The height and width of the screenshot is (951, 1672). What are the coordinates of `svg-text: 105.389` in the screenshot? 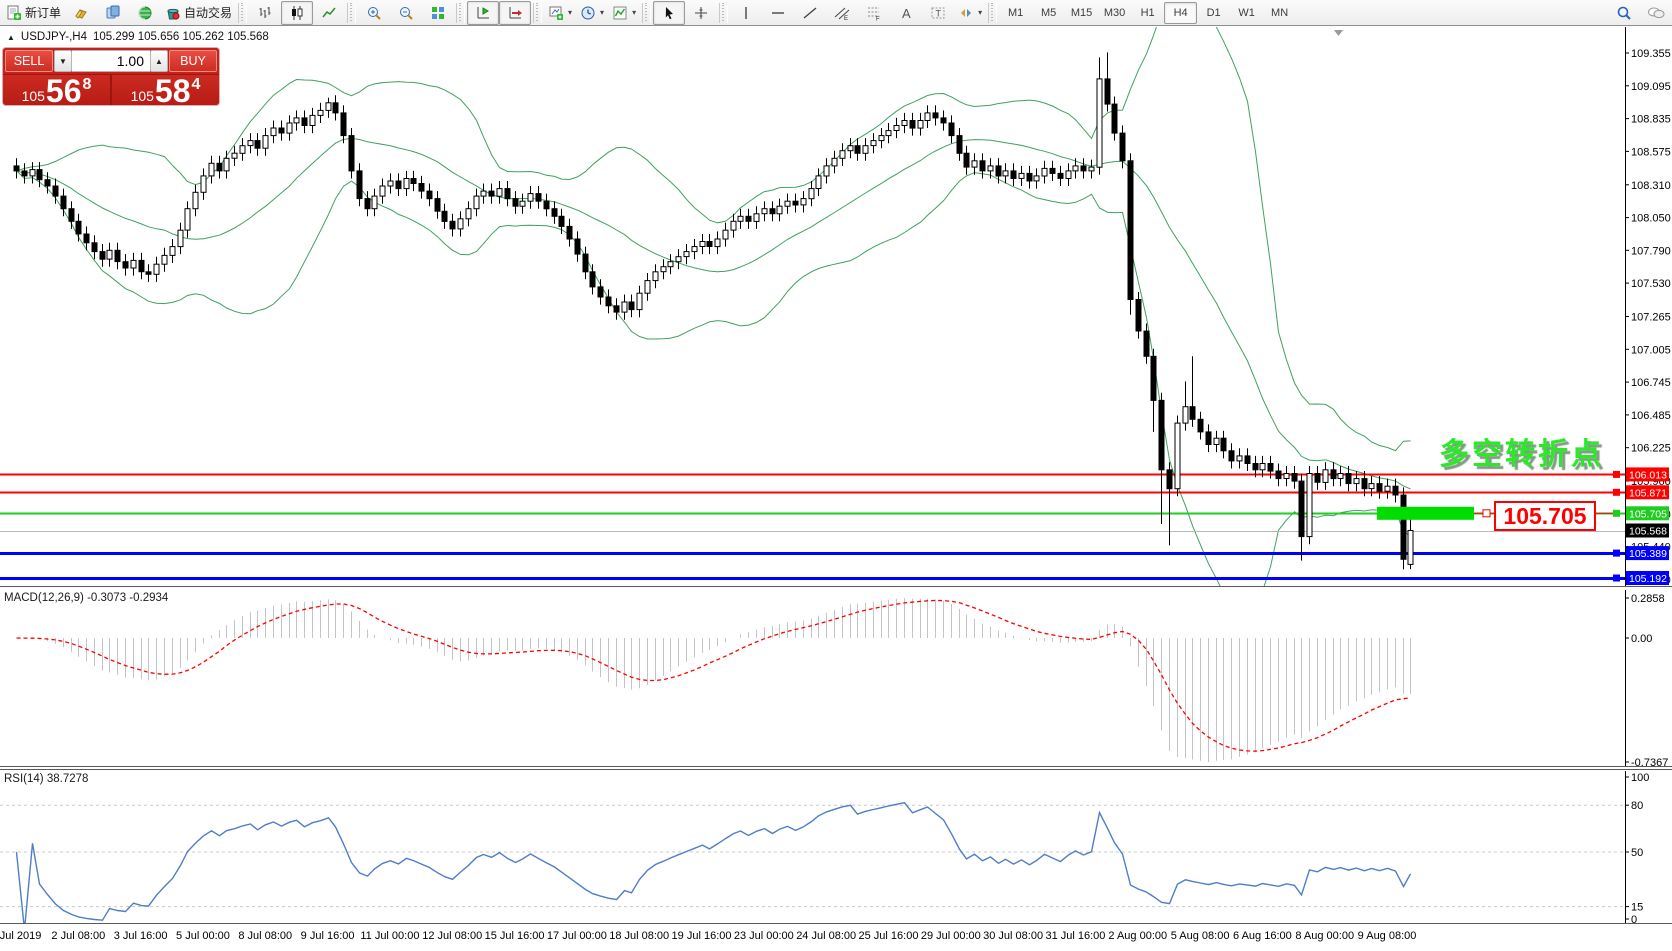 It's located at (1648, 554).